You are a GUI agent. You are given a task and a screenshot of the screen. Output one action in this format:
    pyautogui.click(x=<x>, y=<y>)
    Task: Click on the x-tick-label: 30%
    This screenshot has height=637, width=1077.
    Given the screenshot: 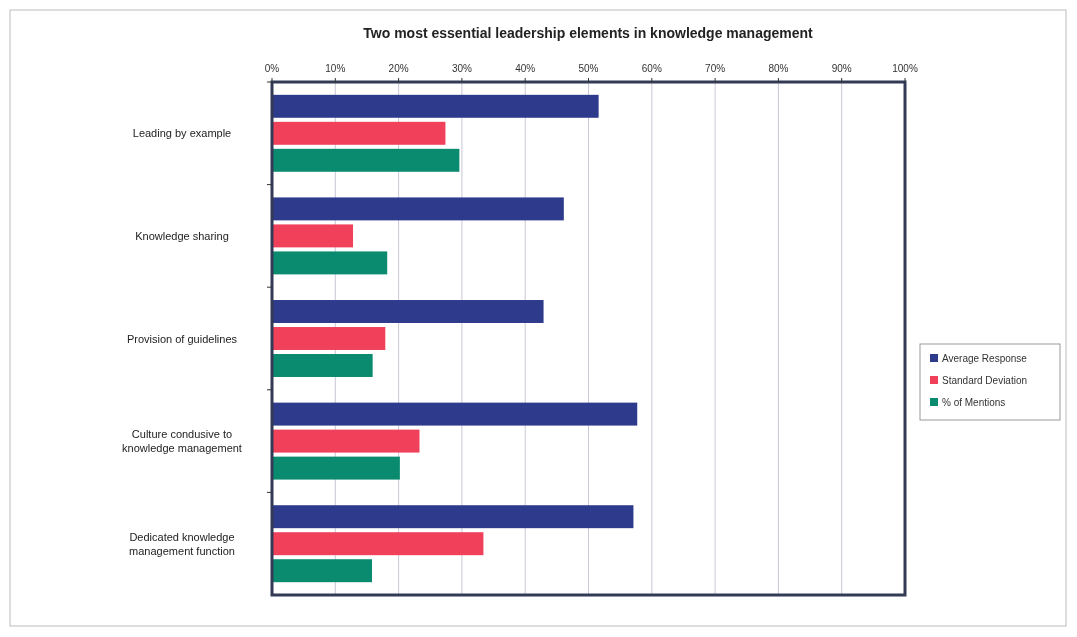 What is the action you would take?
    pyautogui.click(x=462, y=68)
    